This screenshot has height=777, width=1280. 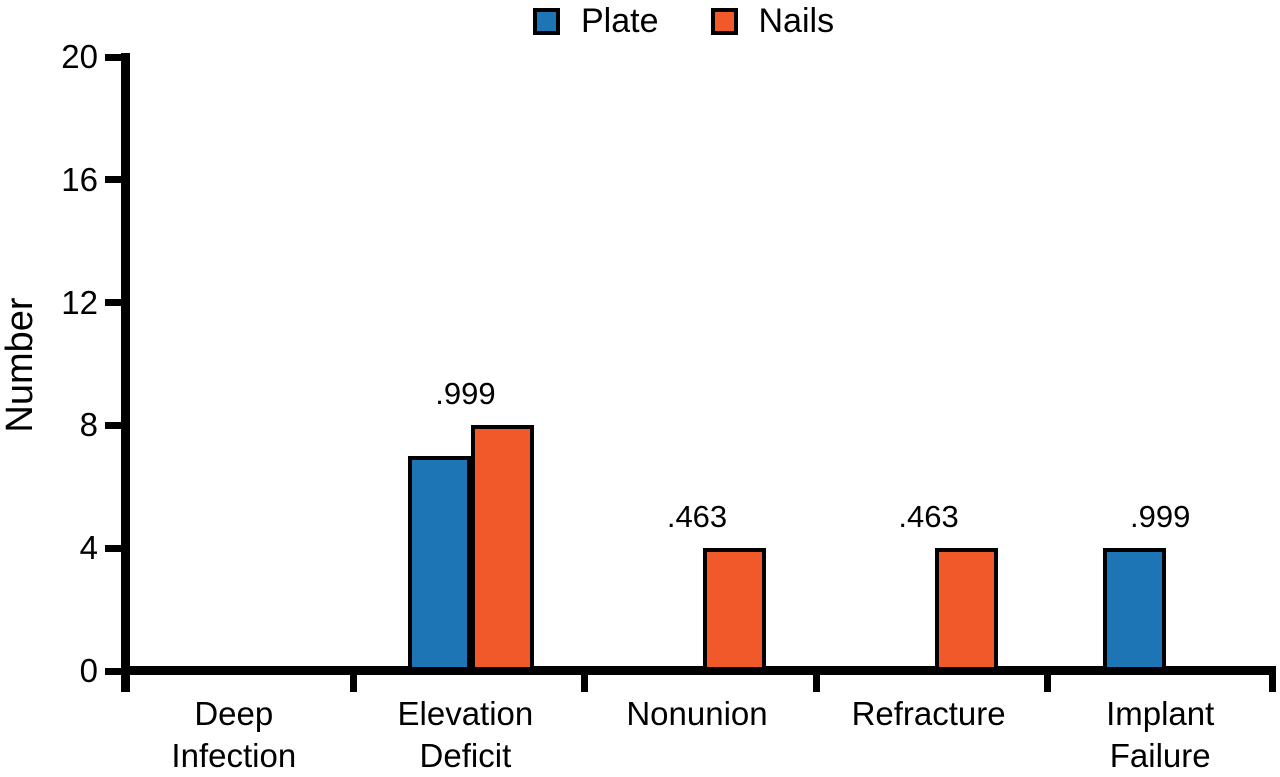 I want to click on y-tick-label: 12, so click(x=79, y=302).